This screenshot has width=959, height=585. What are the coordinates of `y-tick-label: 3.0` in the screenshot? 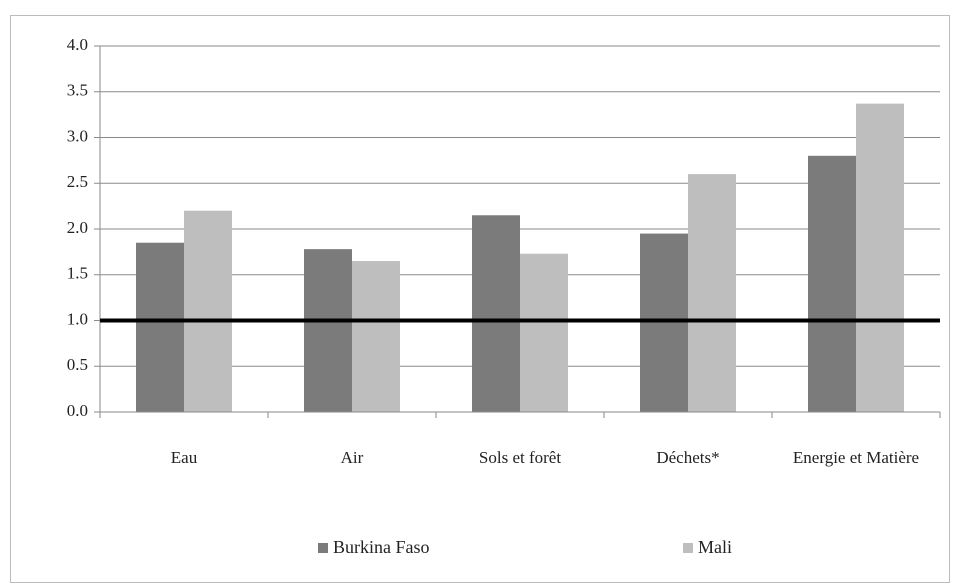 It's located at (77, 135).